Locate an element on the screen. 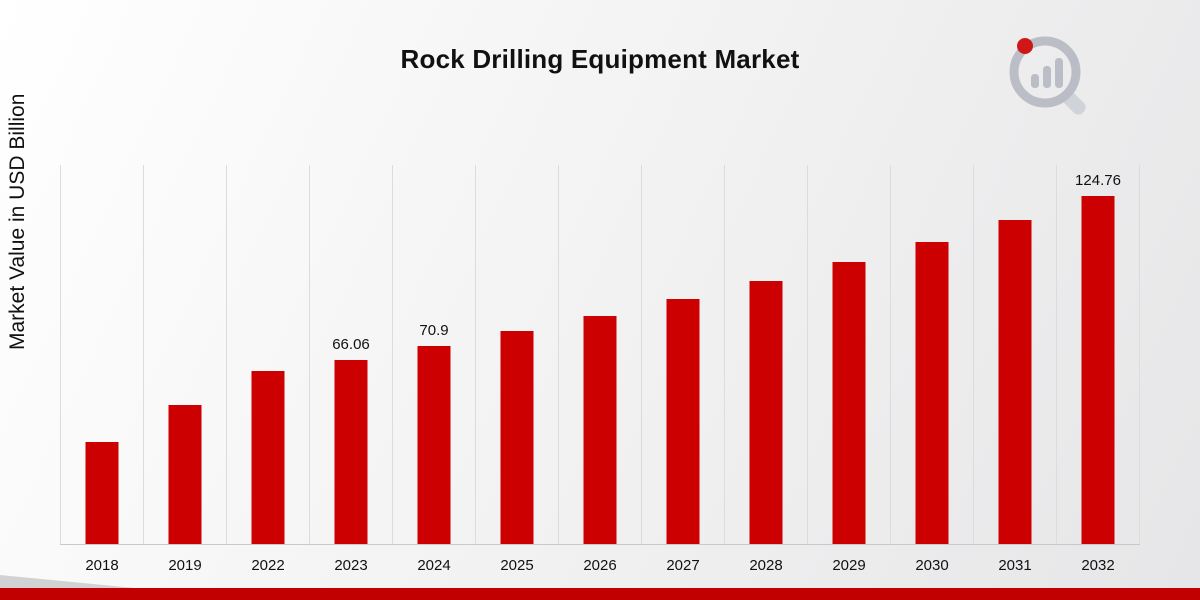  bar-value-label: 124.76 is located at coordinates (1098, 180).